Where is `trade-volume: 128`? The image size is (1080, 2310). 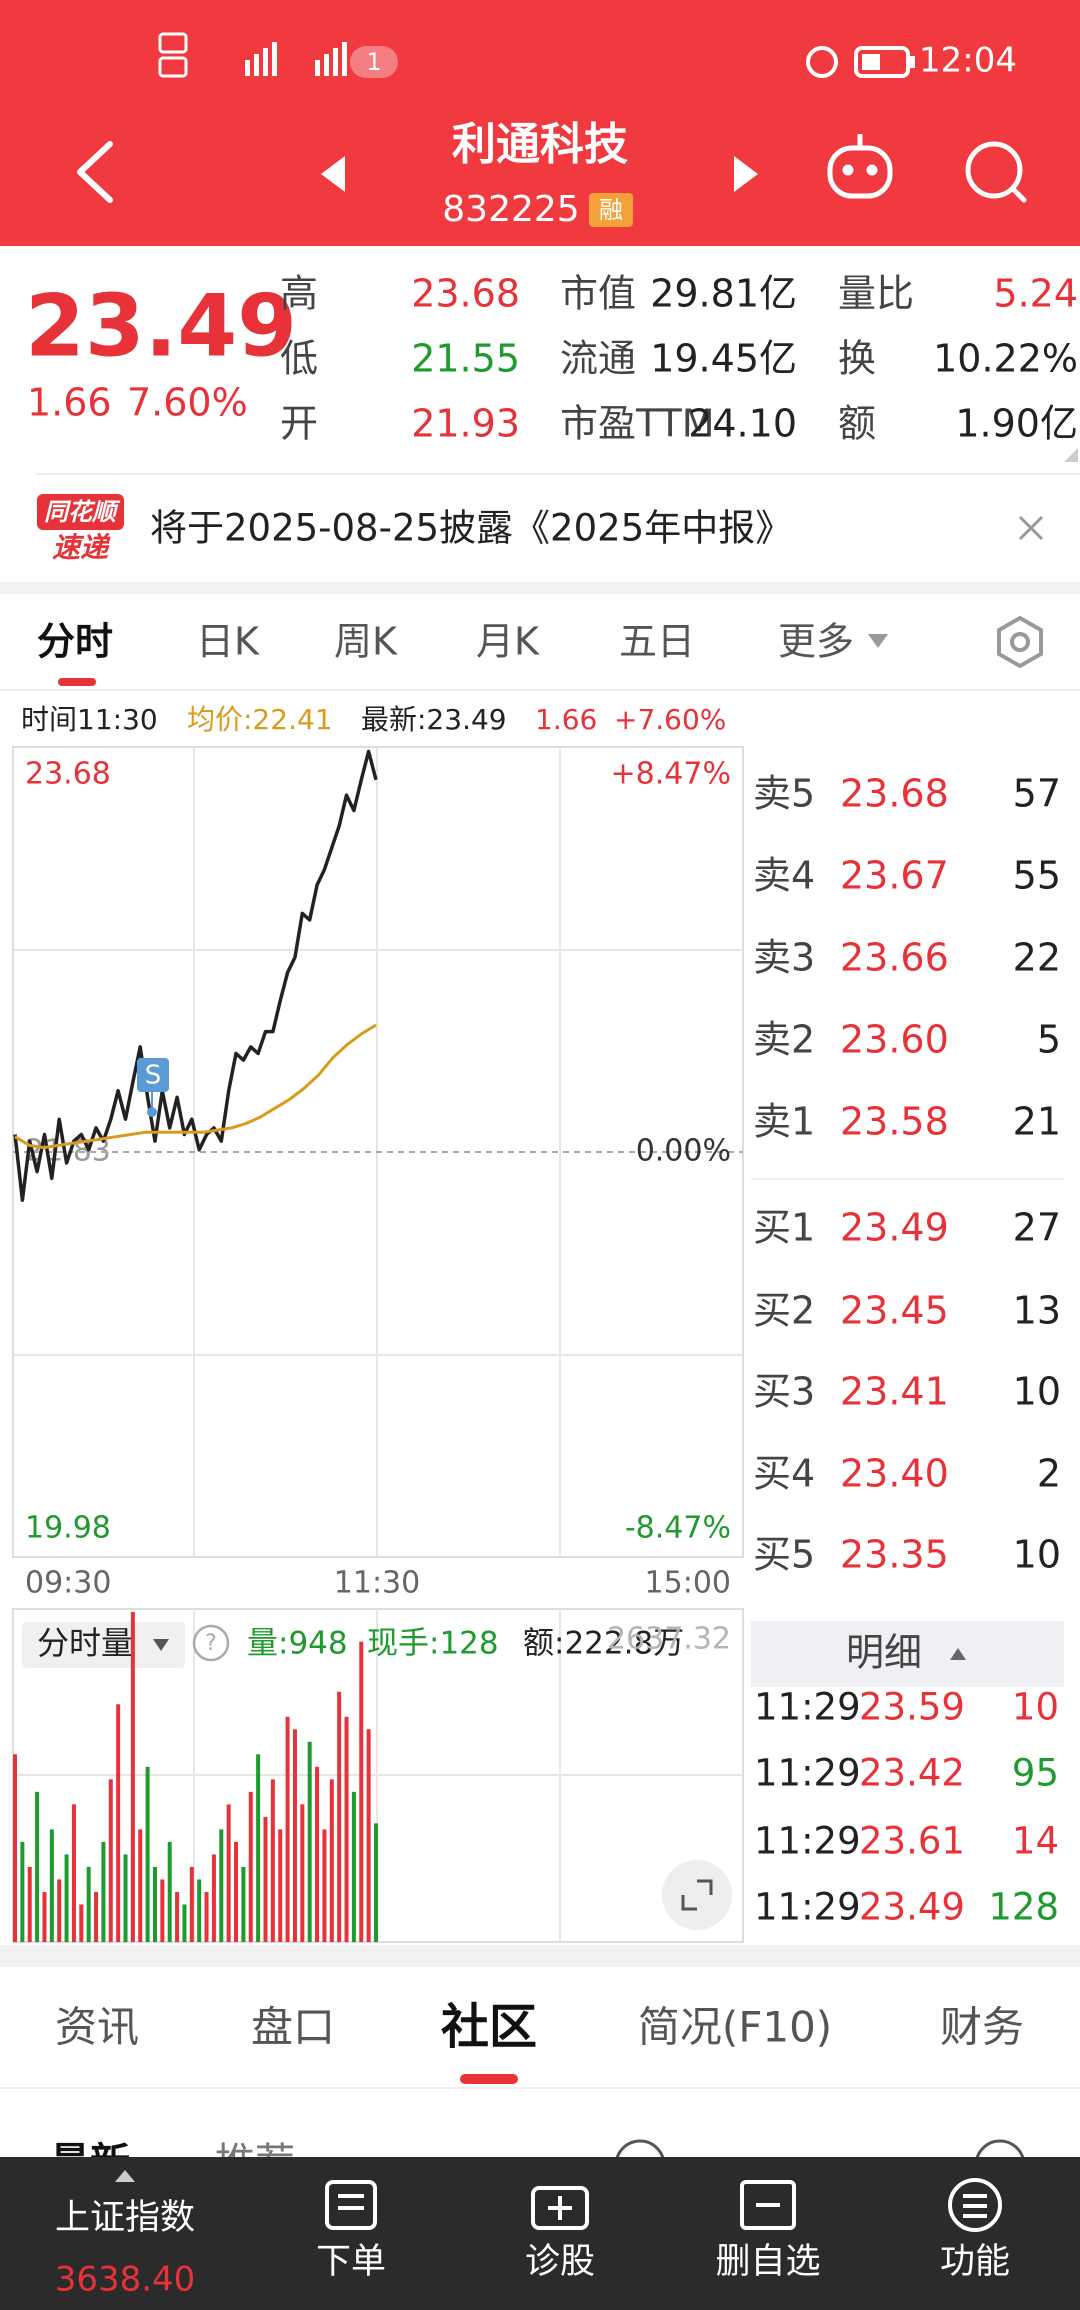 trade-volume: 128 is located at coordinates (1023, 1907).